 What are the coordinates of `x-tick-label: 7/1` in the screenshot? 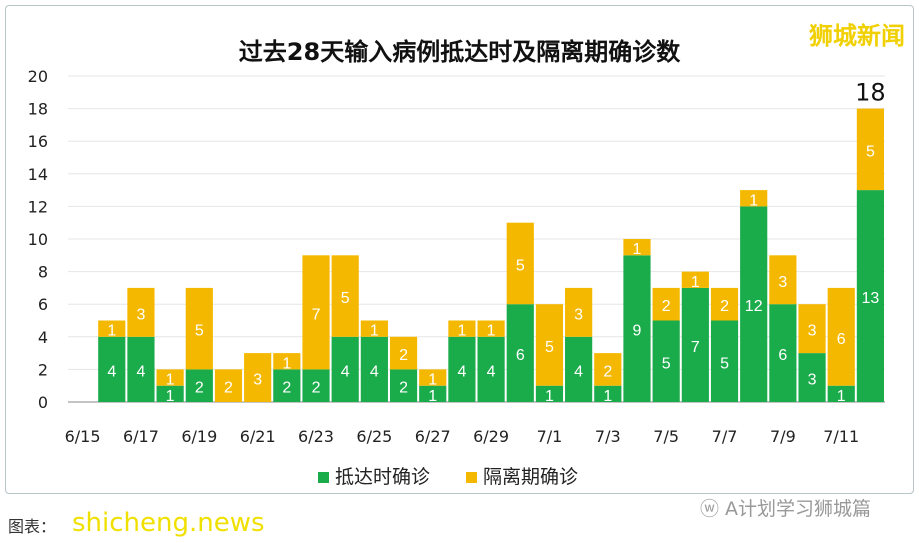 It's located at (550, 436).